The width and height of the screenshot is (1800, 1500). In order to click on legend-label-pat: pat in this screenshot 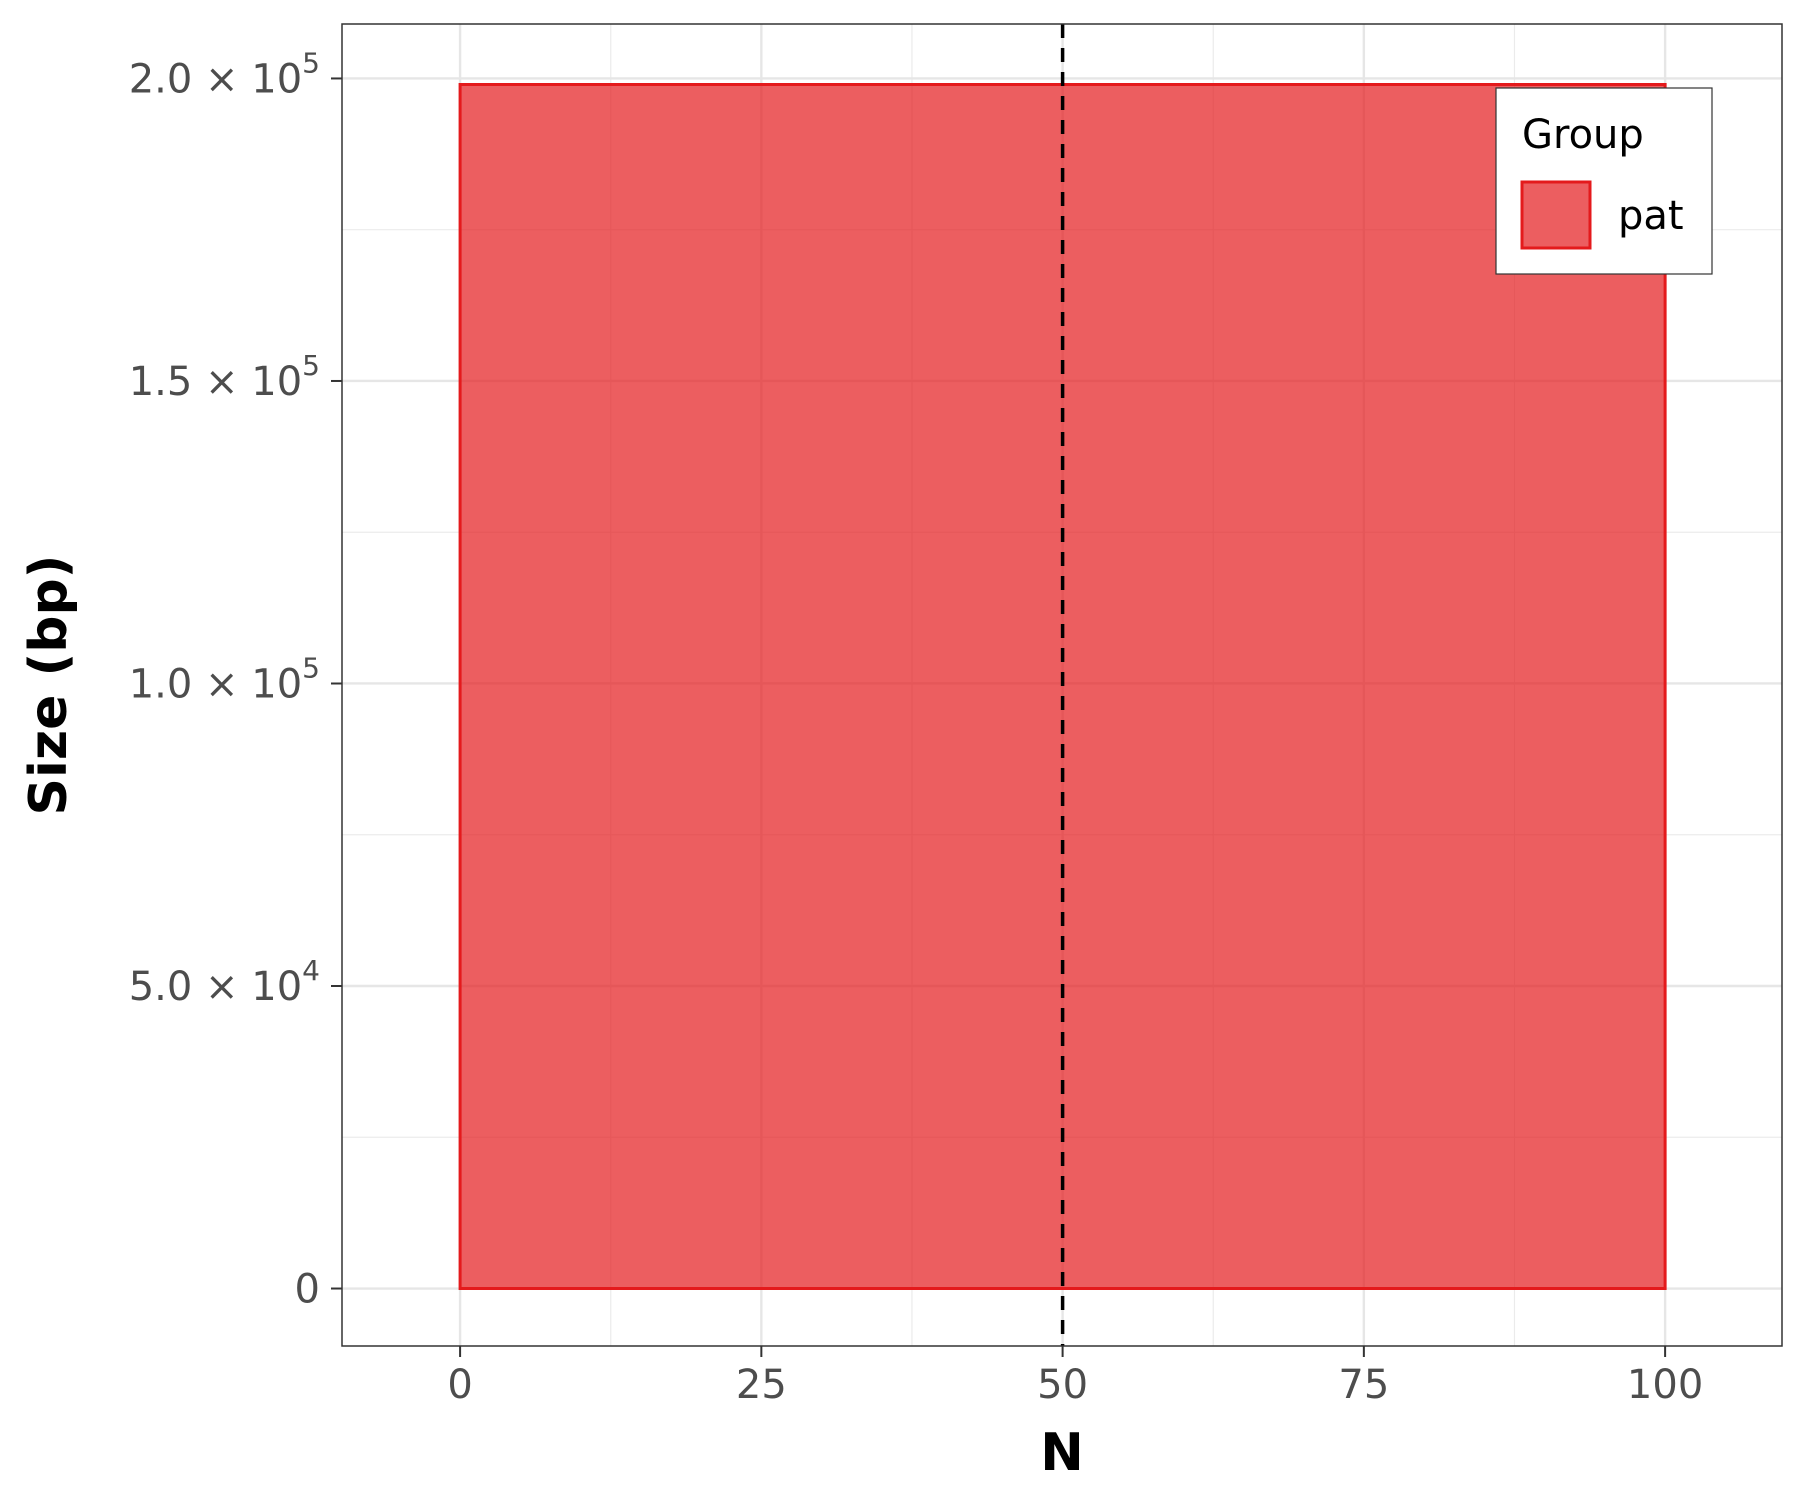, I will do `click(1651, 216)`.